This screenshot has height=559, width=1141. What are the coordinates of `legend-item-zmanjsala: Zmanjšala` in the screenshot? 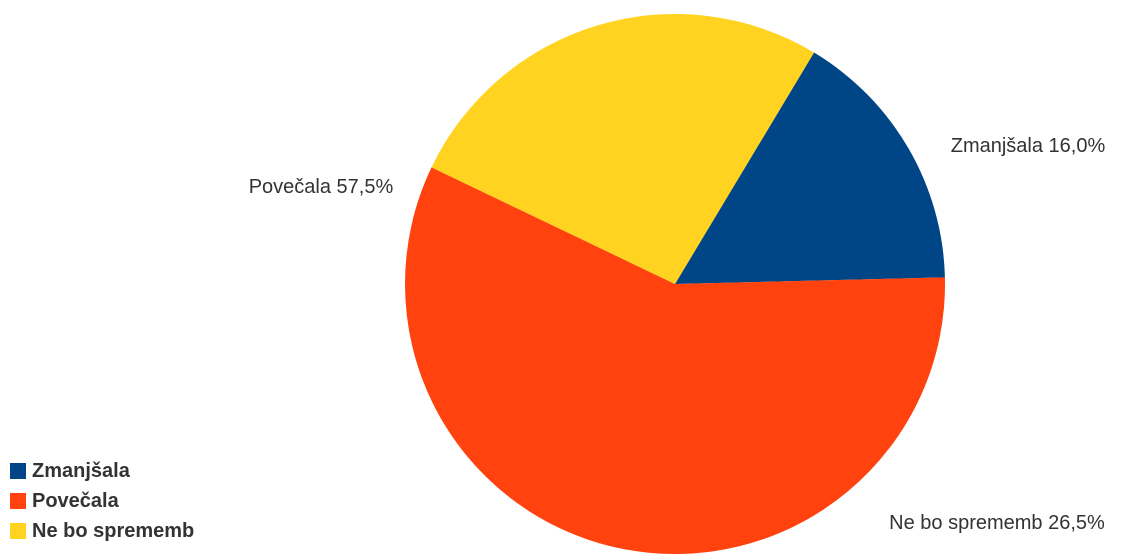 It's located at (102, 471).